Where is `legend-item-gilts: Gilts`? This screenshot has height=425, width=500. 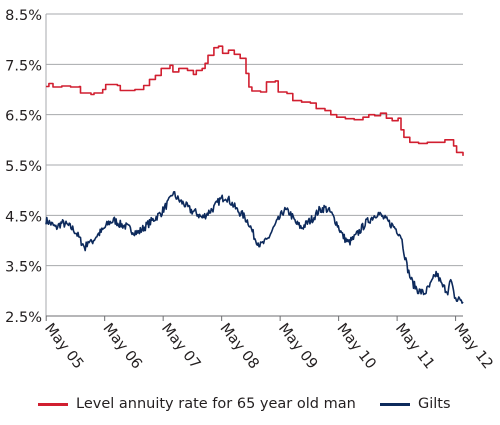
legend-item-gilts: Gilts is located at coordinates (415, 404).